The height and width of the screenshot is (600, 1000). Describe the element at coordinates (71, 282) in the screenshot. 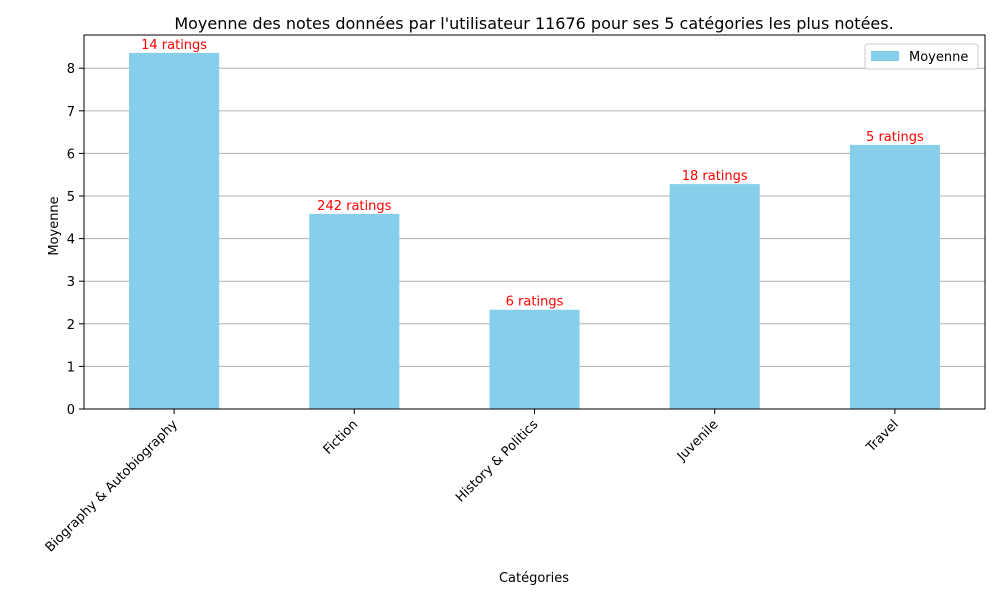

I see `y-tick-label: 3` at that location.